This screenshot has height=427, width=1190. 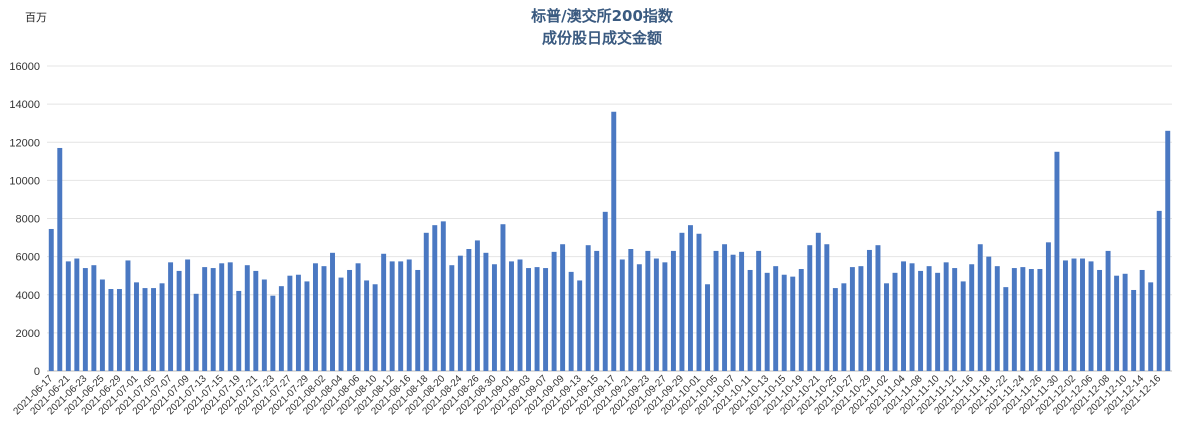 What do you see at coordinates (28, 296) in the screenshot?
I see `y-tick-label: 4000` at bounding box center [28, 296].